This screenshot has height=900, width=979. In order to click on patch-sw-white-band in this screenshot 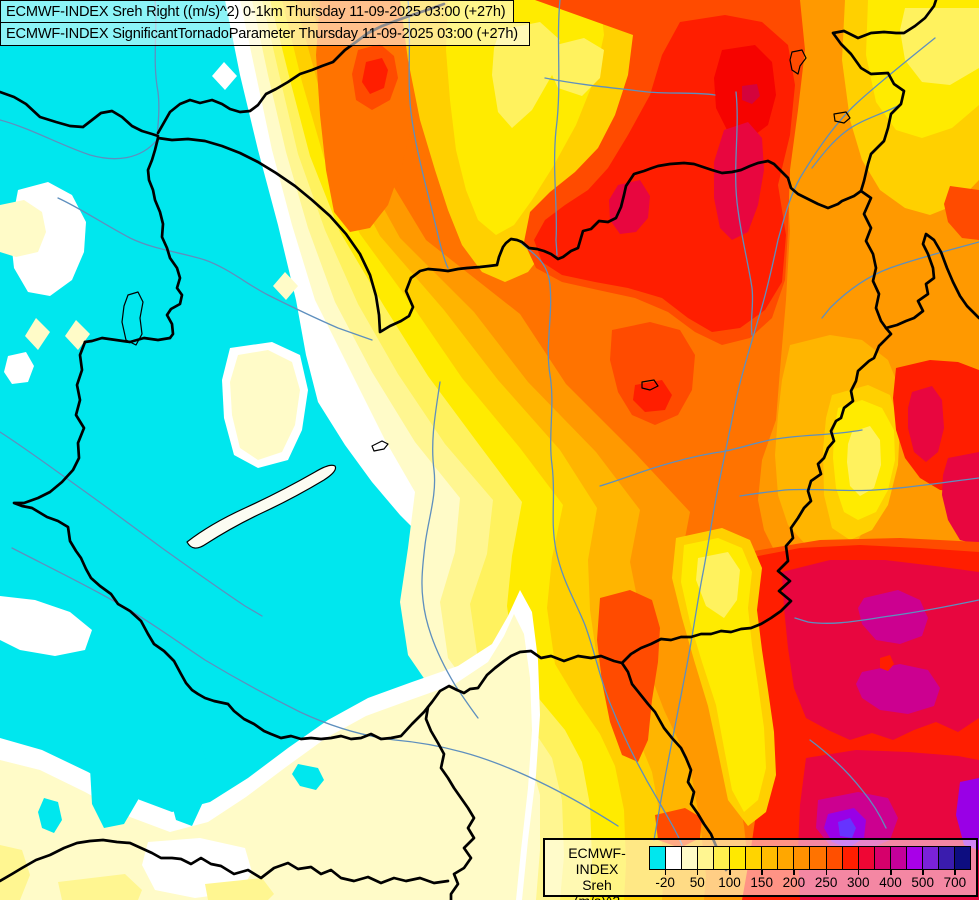, I will do `click(46, 626)`.